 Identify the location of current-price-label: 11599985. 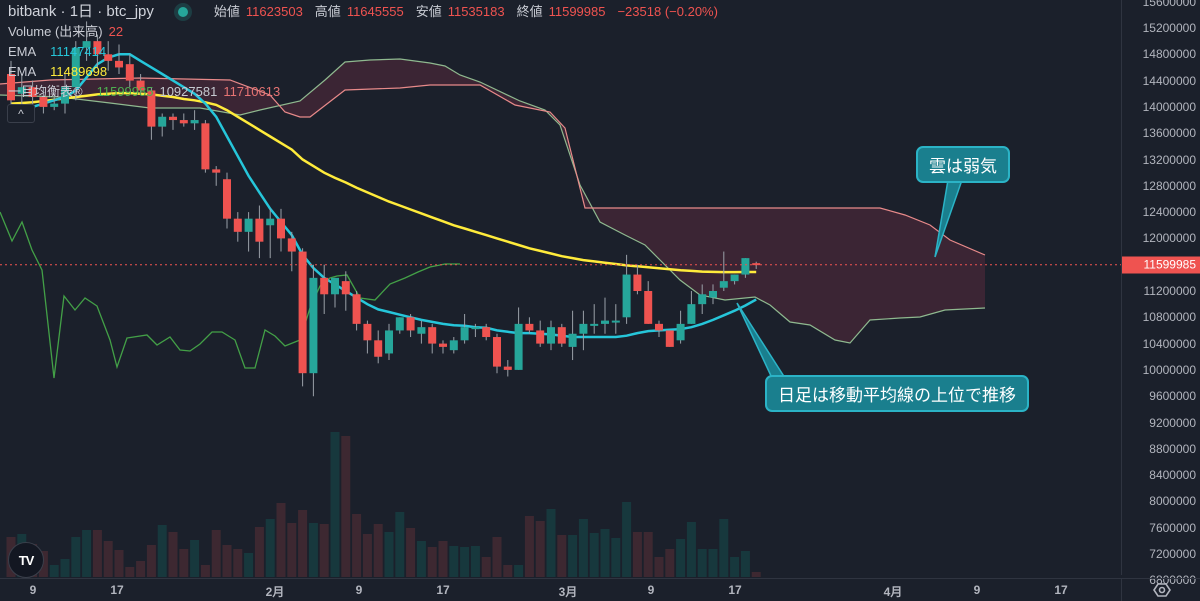
(1161, 265).